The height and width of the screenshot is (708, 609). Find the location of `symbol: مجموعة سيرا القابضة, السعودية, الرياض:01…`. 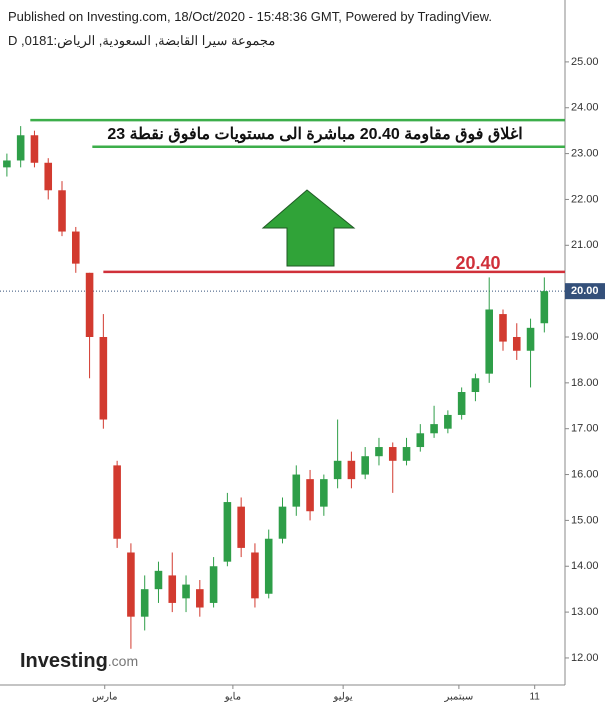

symbol: مجموعة سيرا القابضة, السعودية, الرياض:01… is located at coordinates (142, 40).